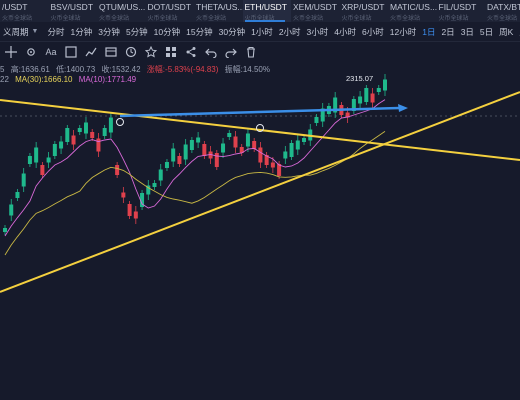 Image resolution: width=520 pixels, height=400 pixels. What do you see at coordinates (506, 31) in the screenshot?
I see `interval-option: 周K` at bounding box center [506, 31].